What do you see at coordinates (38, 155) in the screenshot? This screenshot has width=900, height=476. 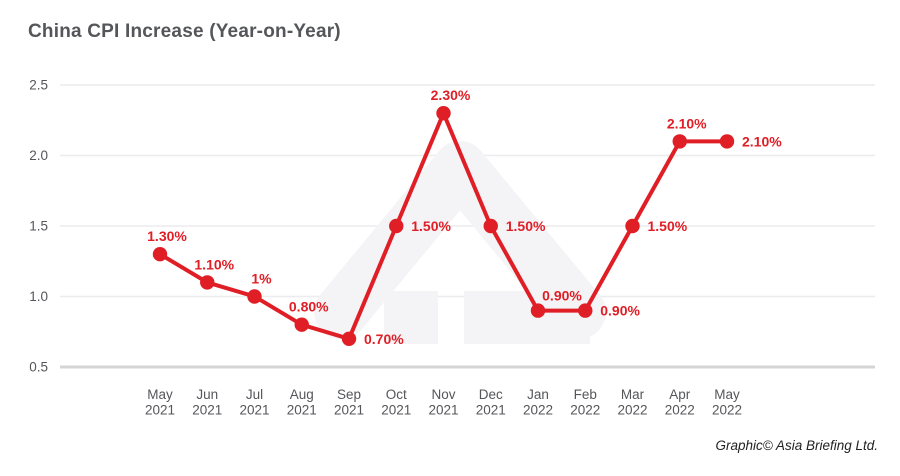 I see `y-tick-label: 2.0` at bounding box center [38, 155].